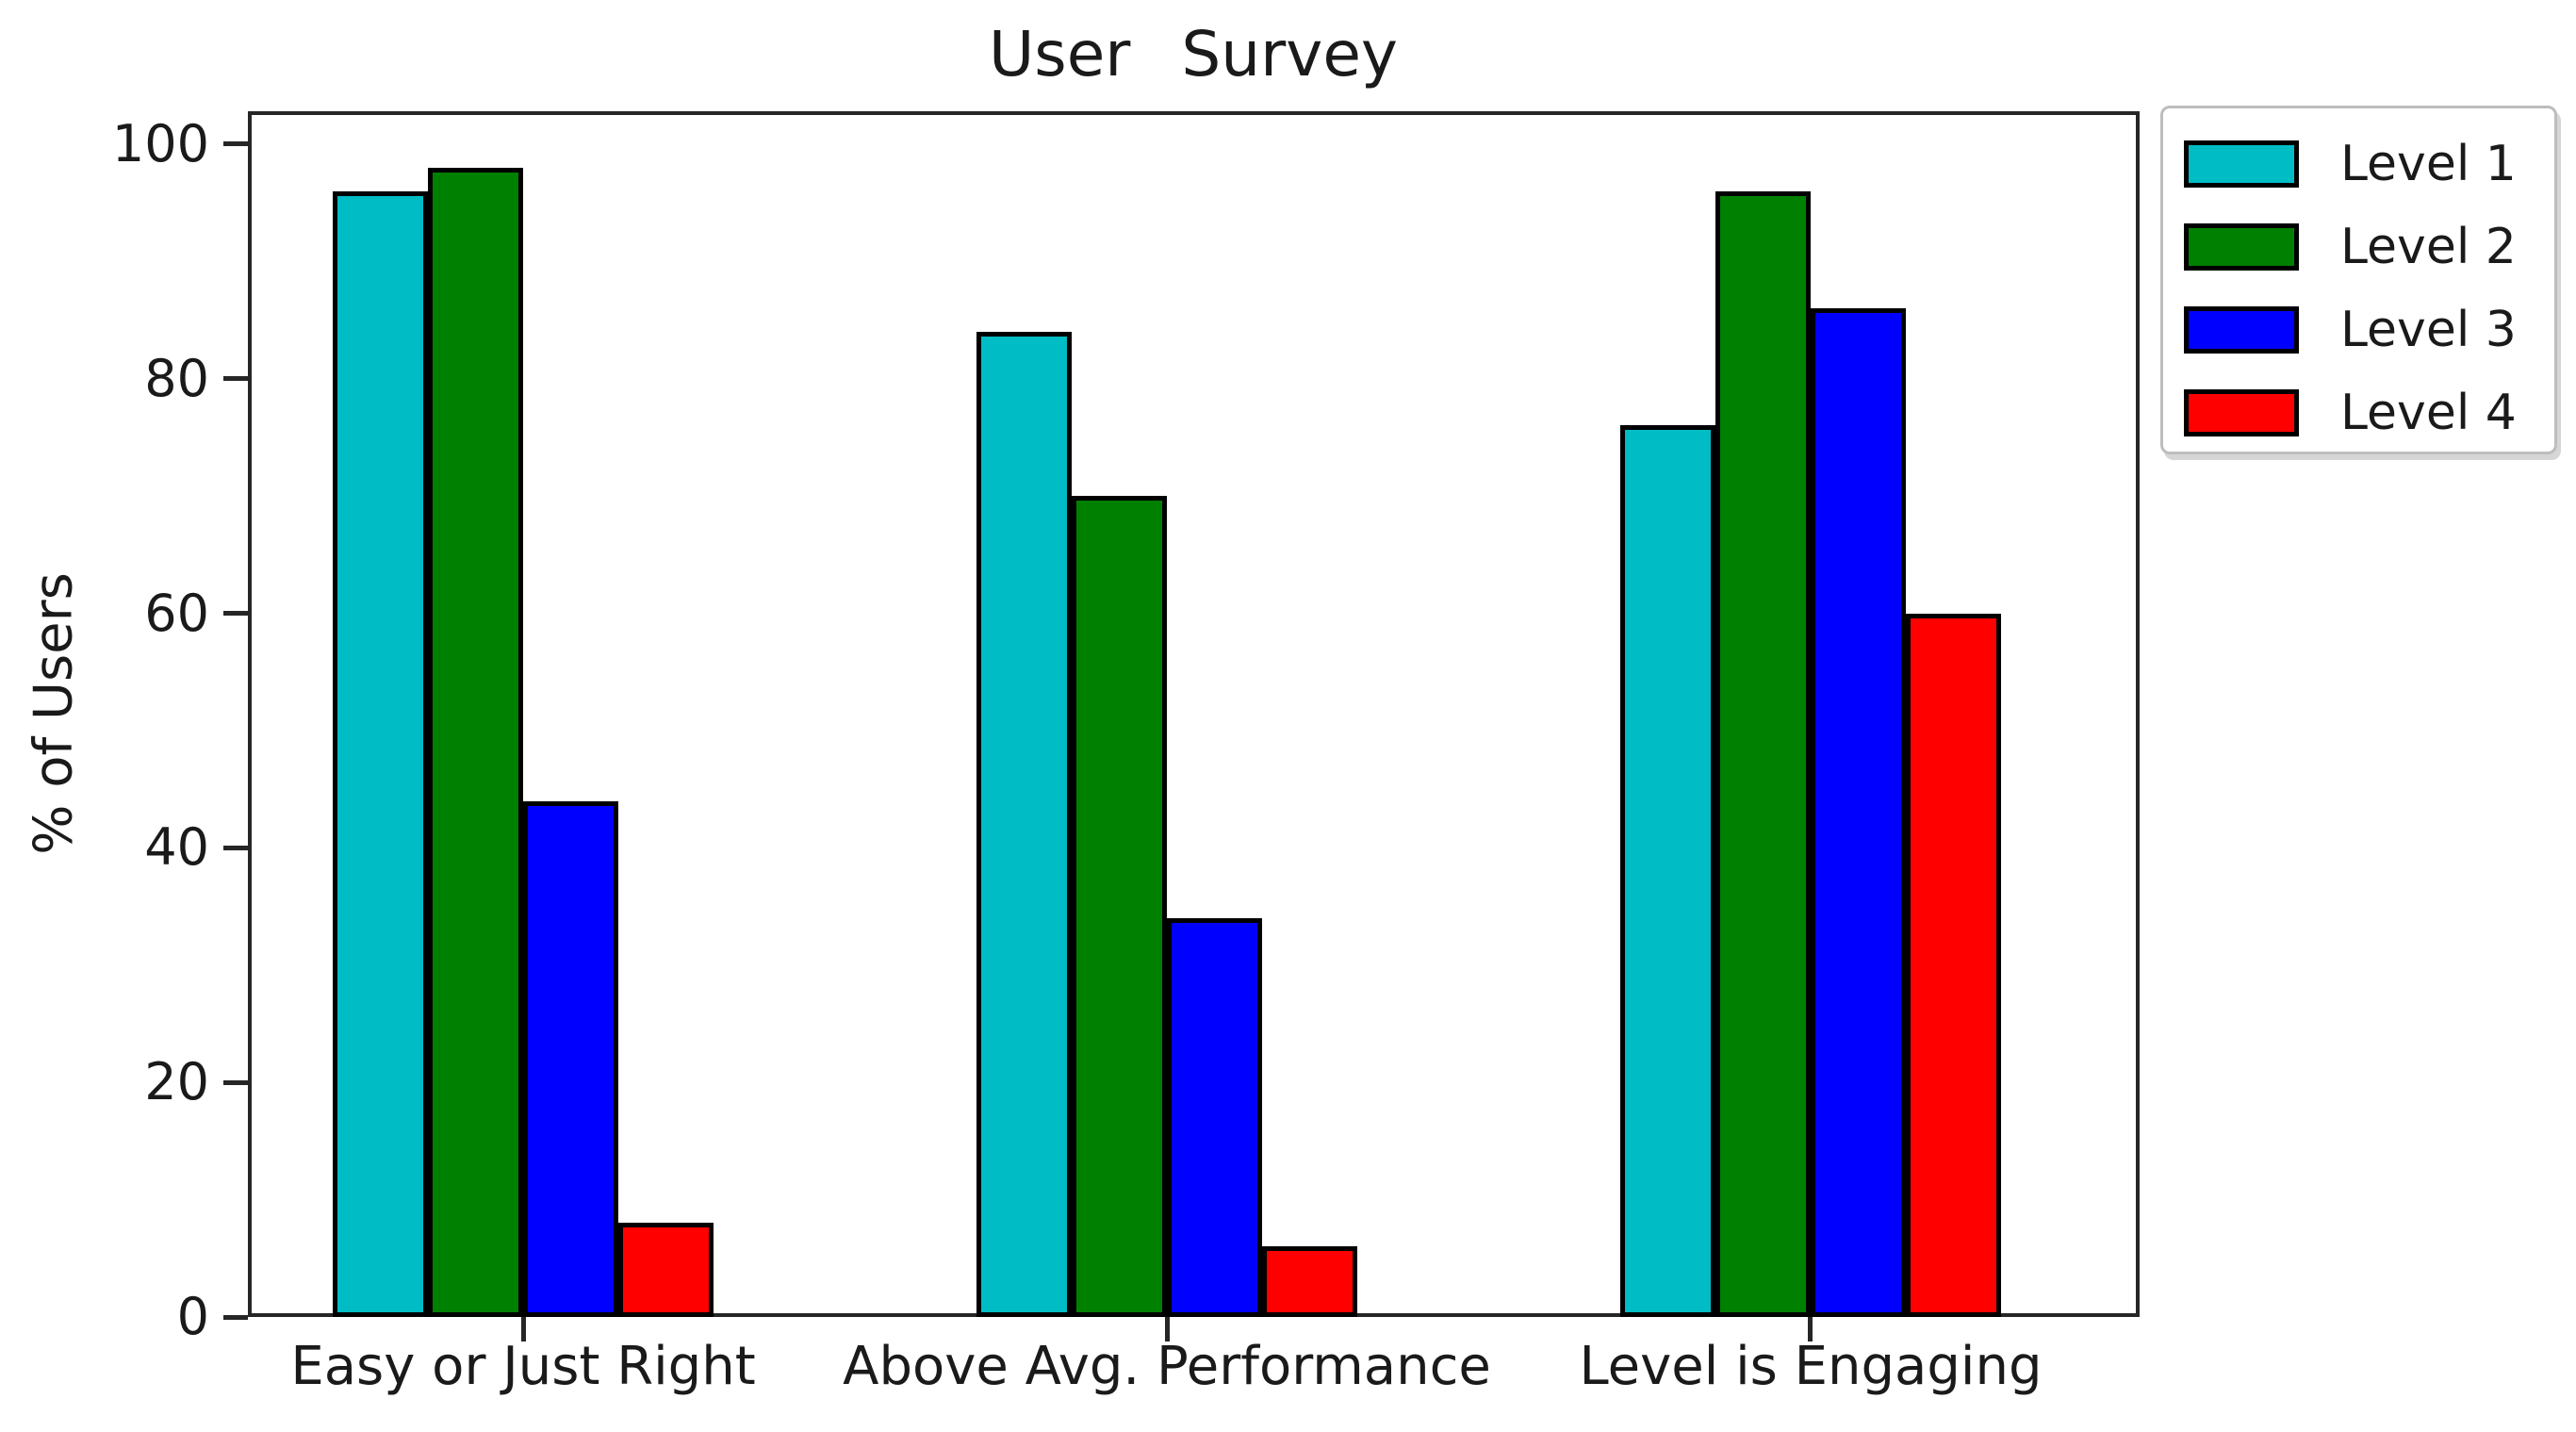 This screenshot has height=1432, width=2576. Describe the element at coordinates (1763, 754) in the screenshot. I see `bar-level-2-level-is-engaging` at that location.